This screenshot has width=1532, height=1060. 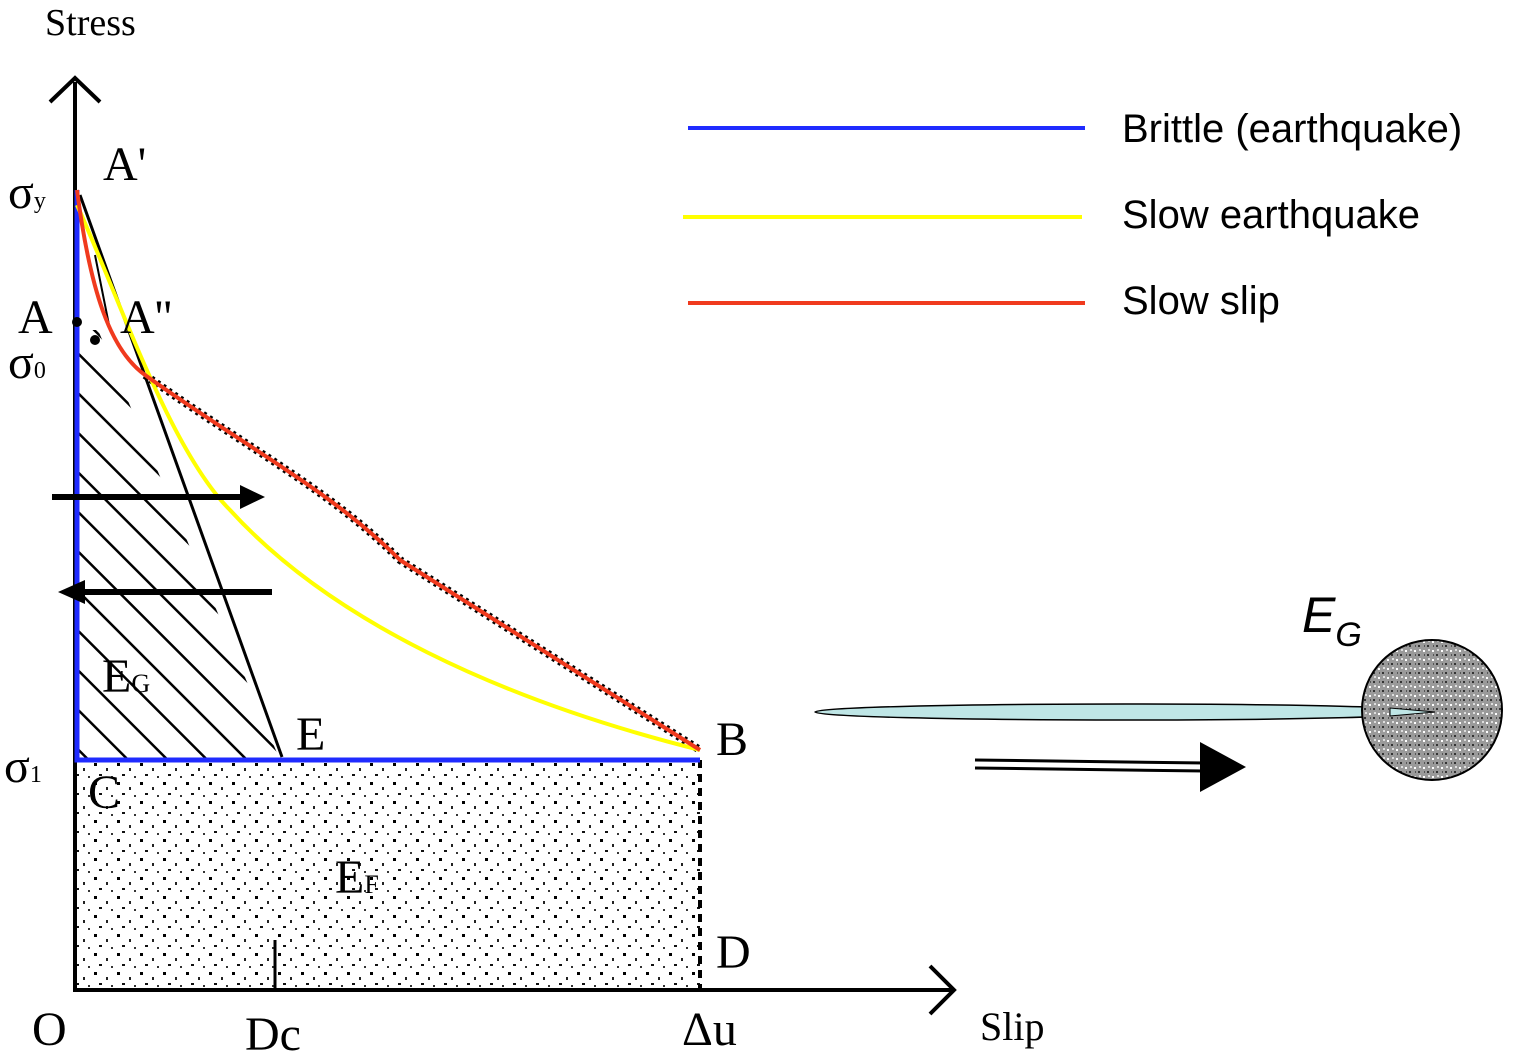 I want to click on energy-flow-tip, so click(x=1412, y=712).